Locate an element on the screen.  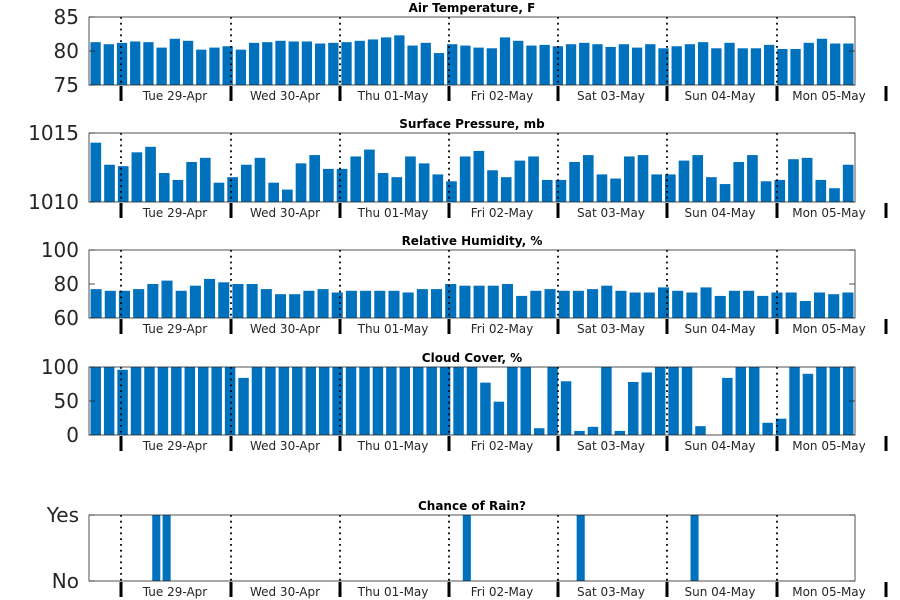
x-tick-label: Sat 03-May is located at coordinates (611, 592).